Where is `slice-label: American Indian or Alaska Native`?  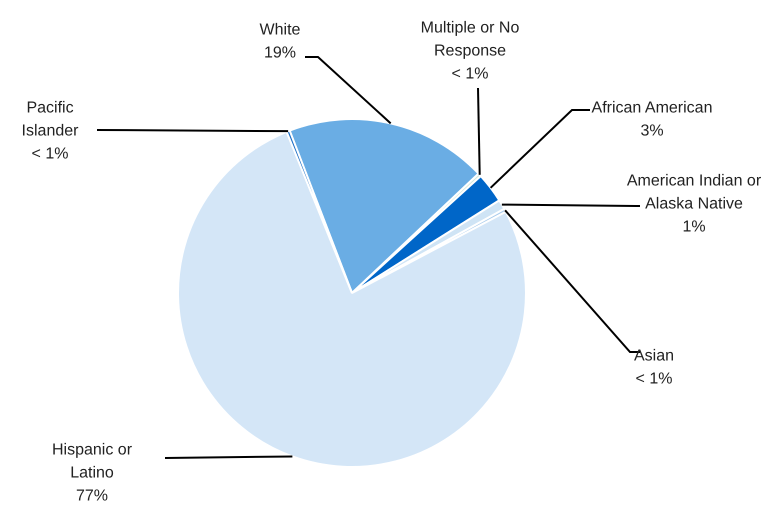
slice-label: American Indian or Alaska Native is located at coordinates (694, 192).